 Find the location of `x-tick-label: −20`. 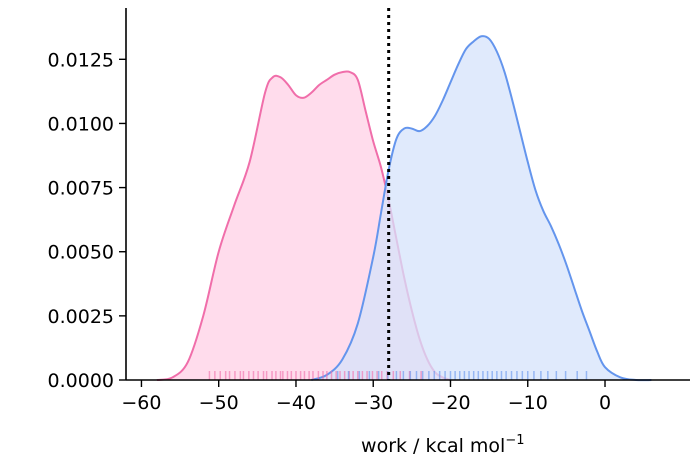

x-tick-label: −20 is located at coordinates (450, 403).